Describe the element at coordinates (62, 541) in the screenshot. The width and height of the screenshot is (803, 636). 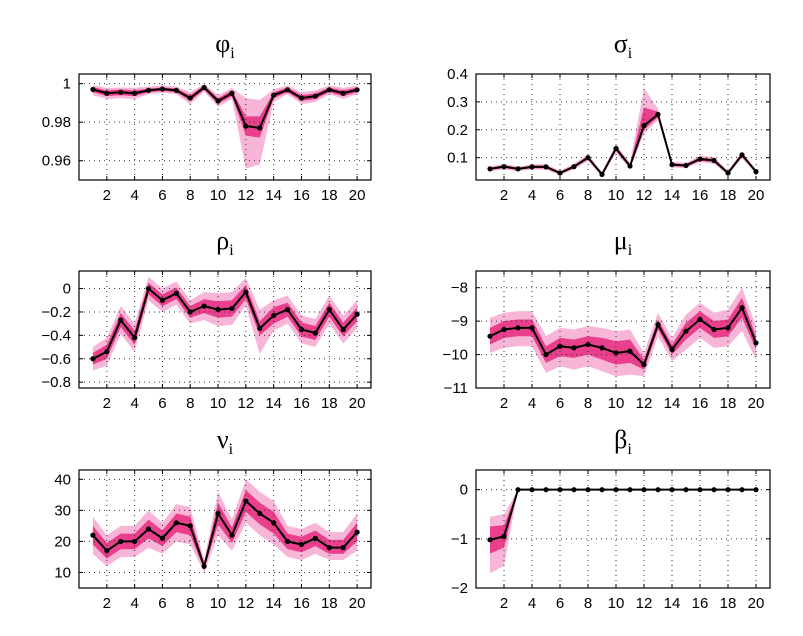
I see `y-tick-label: 20` at that location.